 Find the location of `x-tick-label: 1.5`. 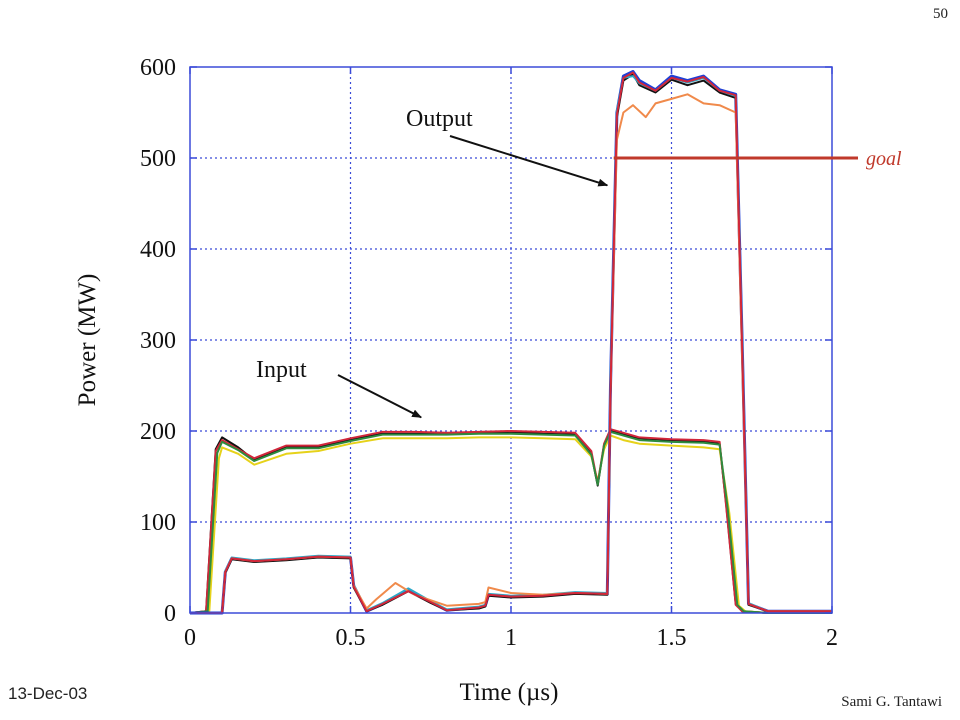

x-tick-label: 1.5 is located at coordinates (672, 638).